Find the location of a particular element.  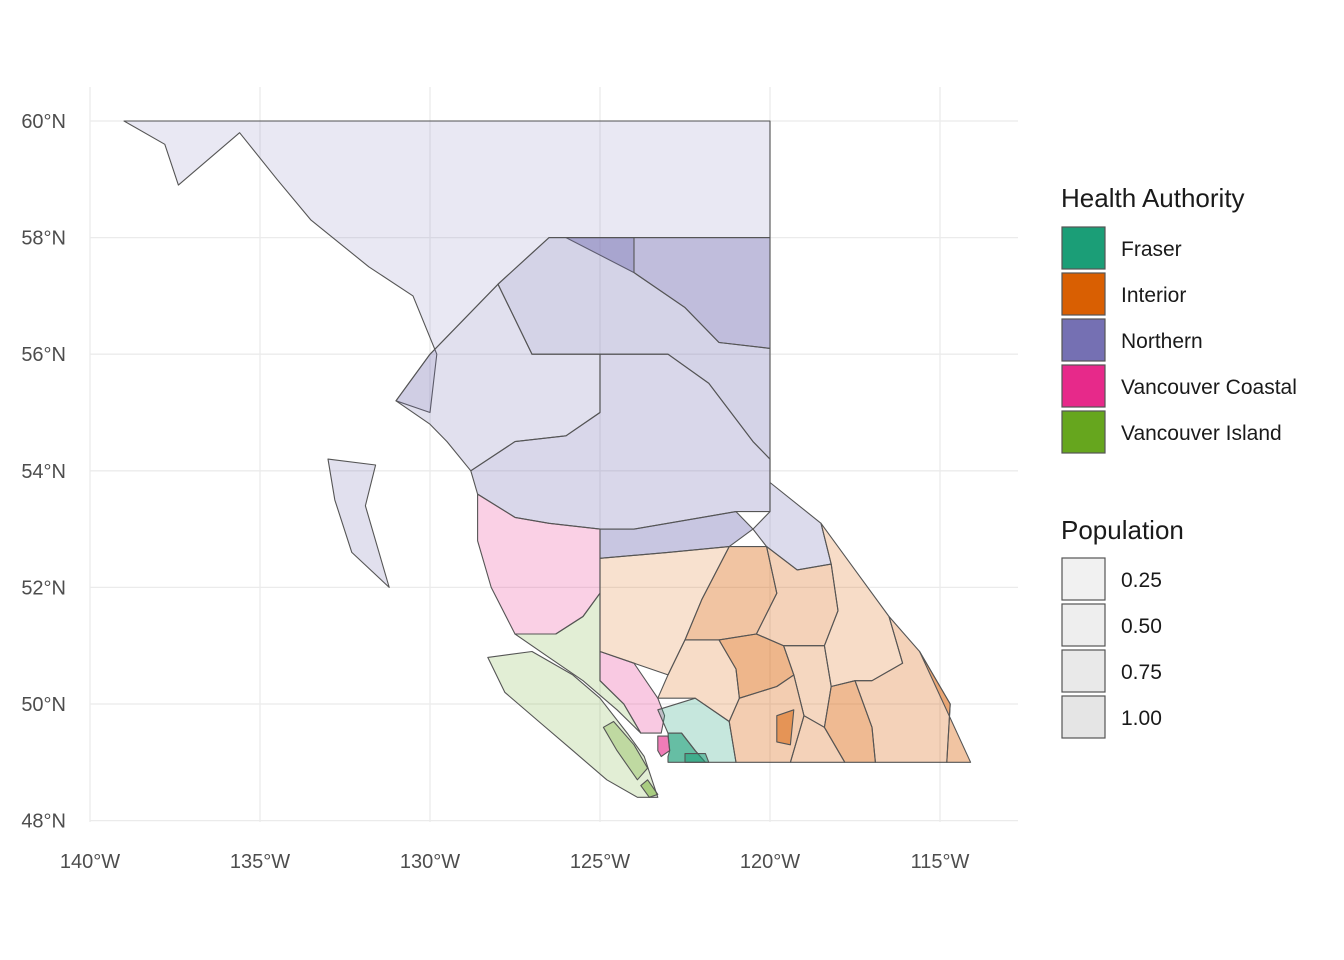

legend-label: Vancouver Island is located at coordinates (1201, 433).